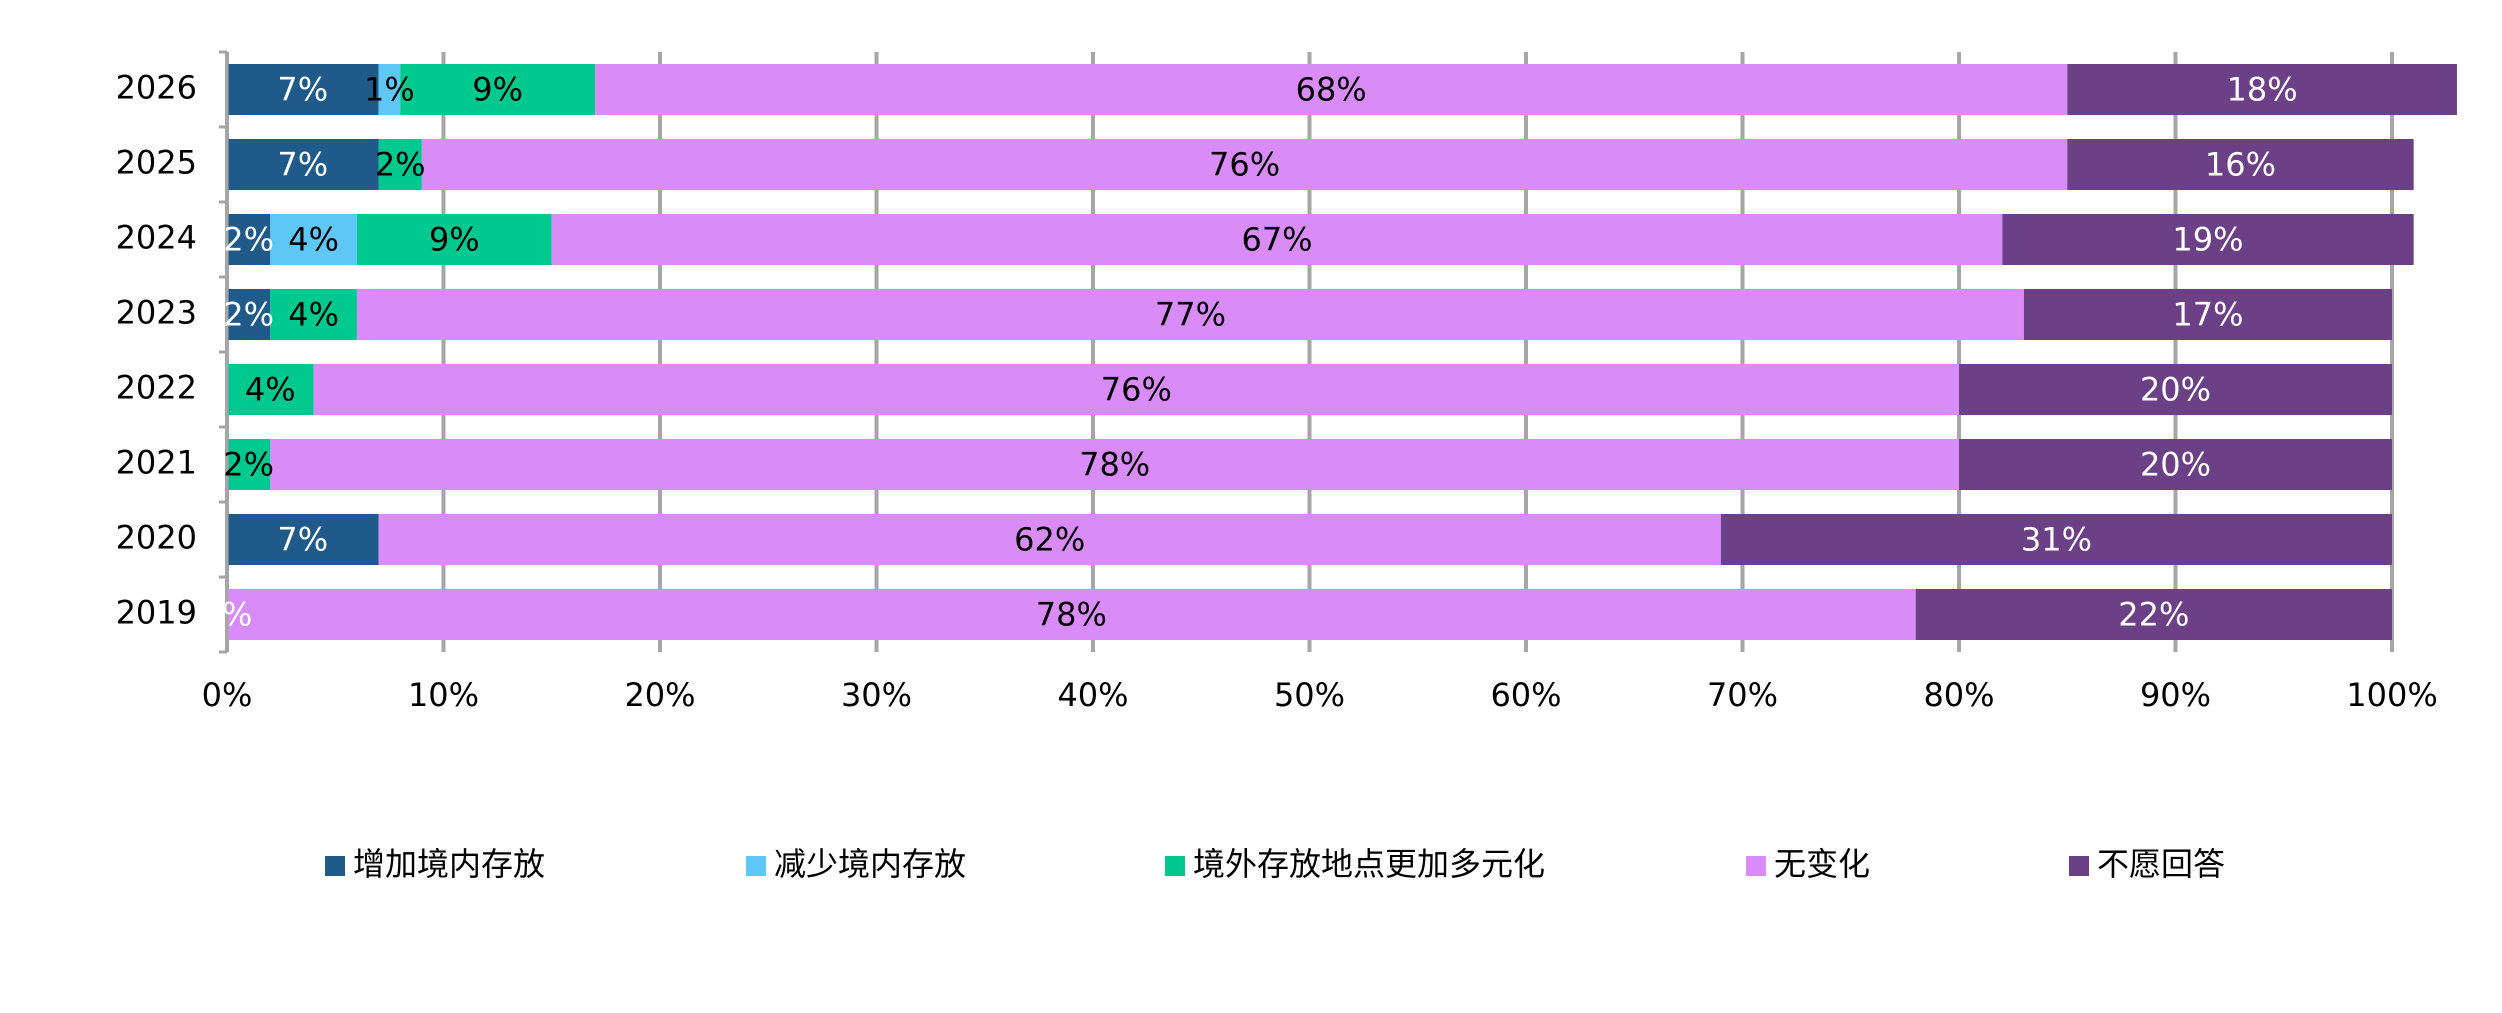 This screenshot has height=1013, width=2502. Describe the element at coordinates (156, 88) in the screenshot. I see `y-tick-label: 2026` at that location.